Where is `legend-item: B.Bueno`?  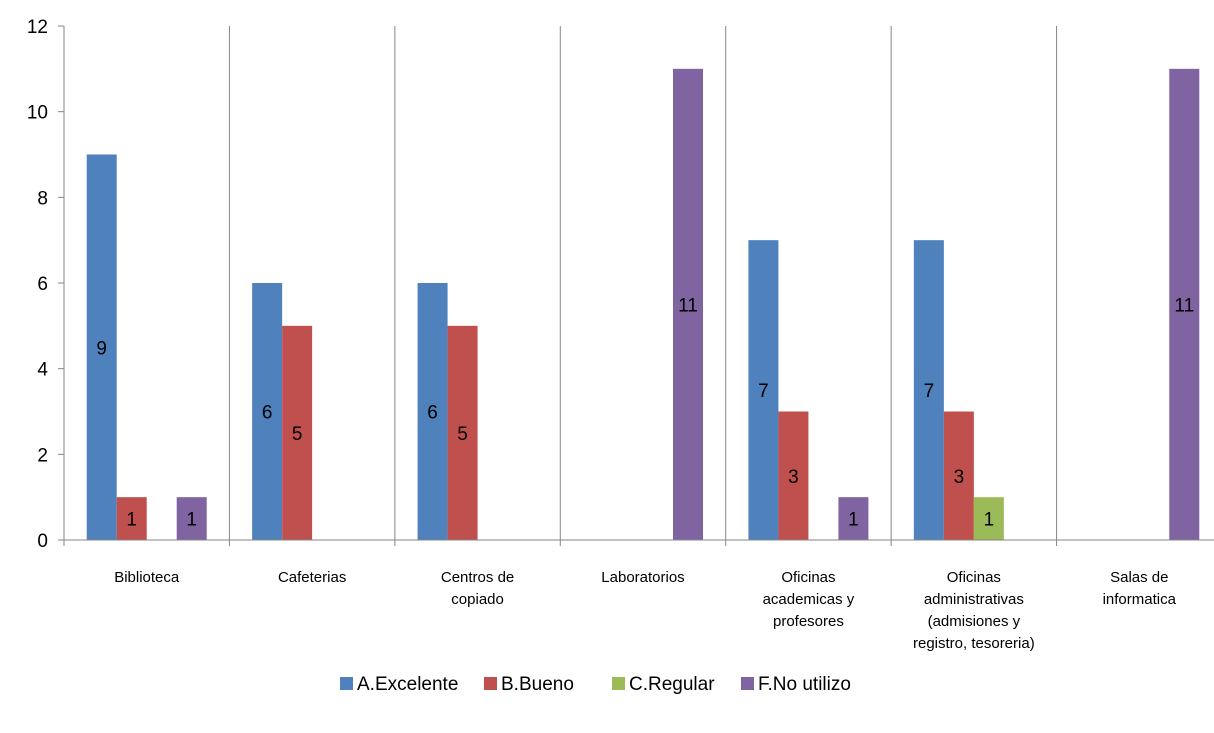
legend-item: B.Bueno is located at coordinates (529, 684).